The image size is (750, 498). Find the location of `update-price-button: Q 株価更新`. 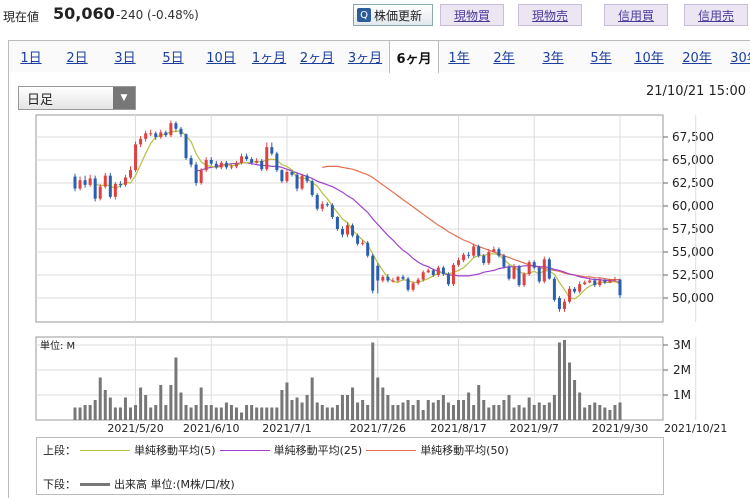

update-price-button: Q 株価更新 is located at coordinates (393, 15).